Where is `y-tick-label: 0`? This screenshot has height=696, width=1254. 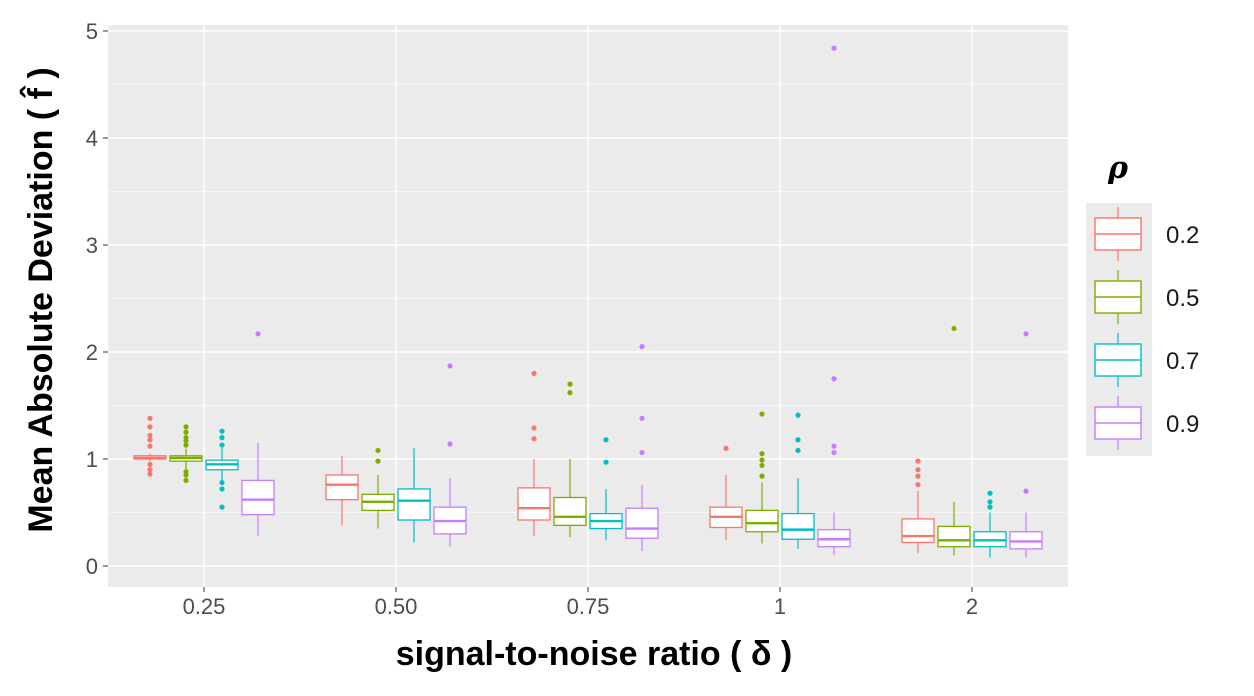 y-tick-label: 0 is located at coordinates (92, 566).